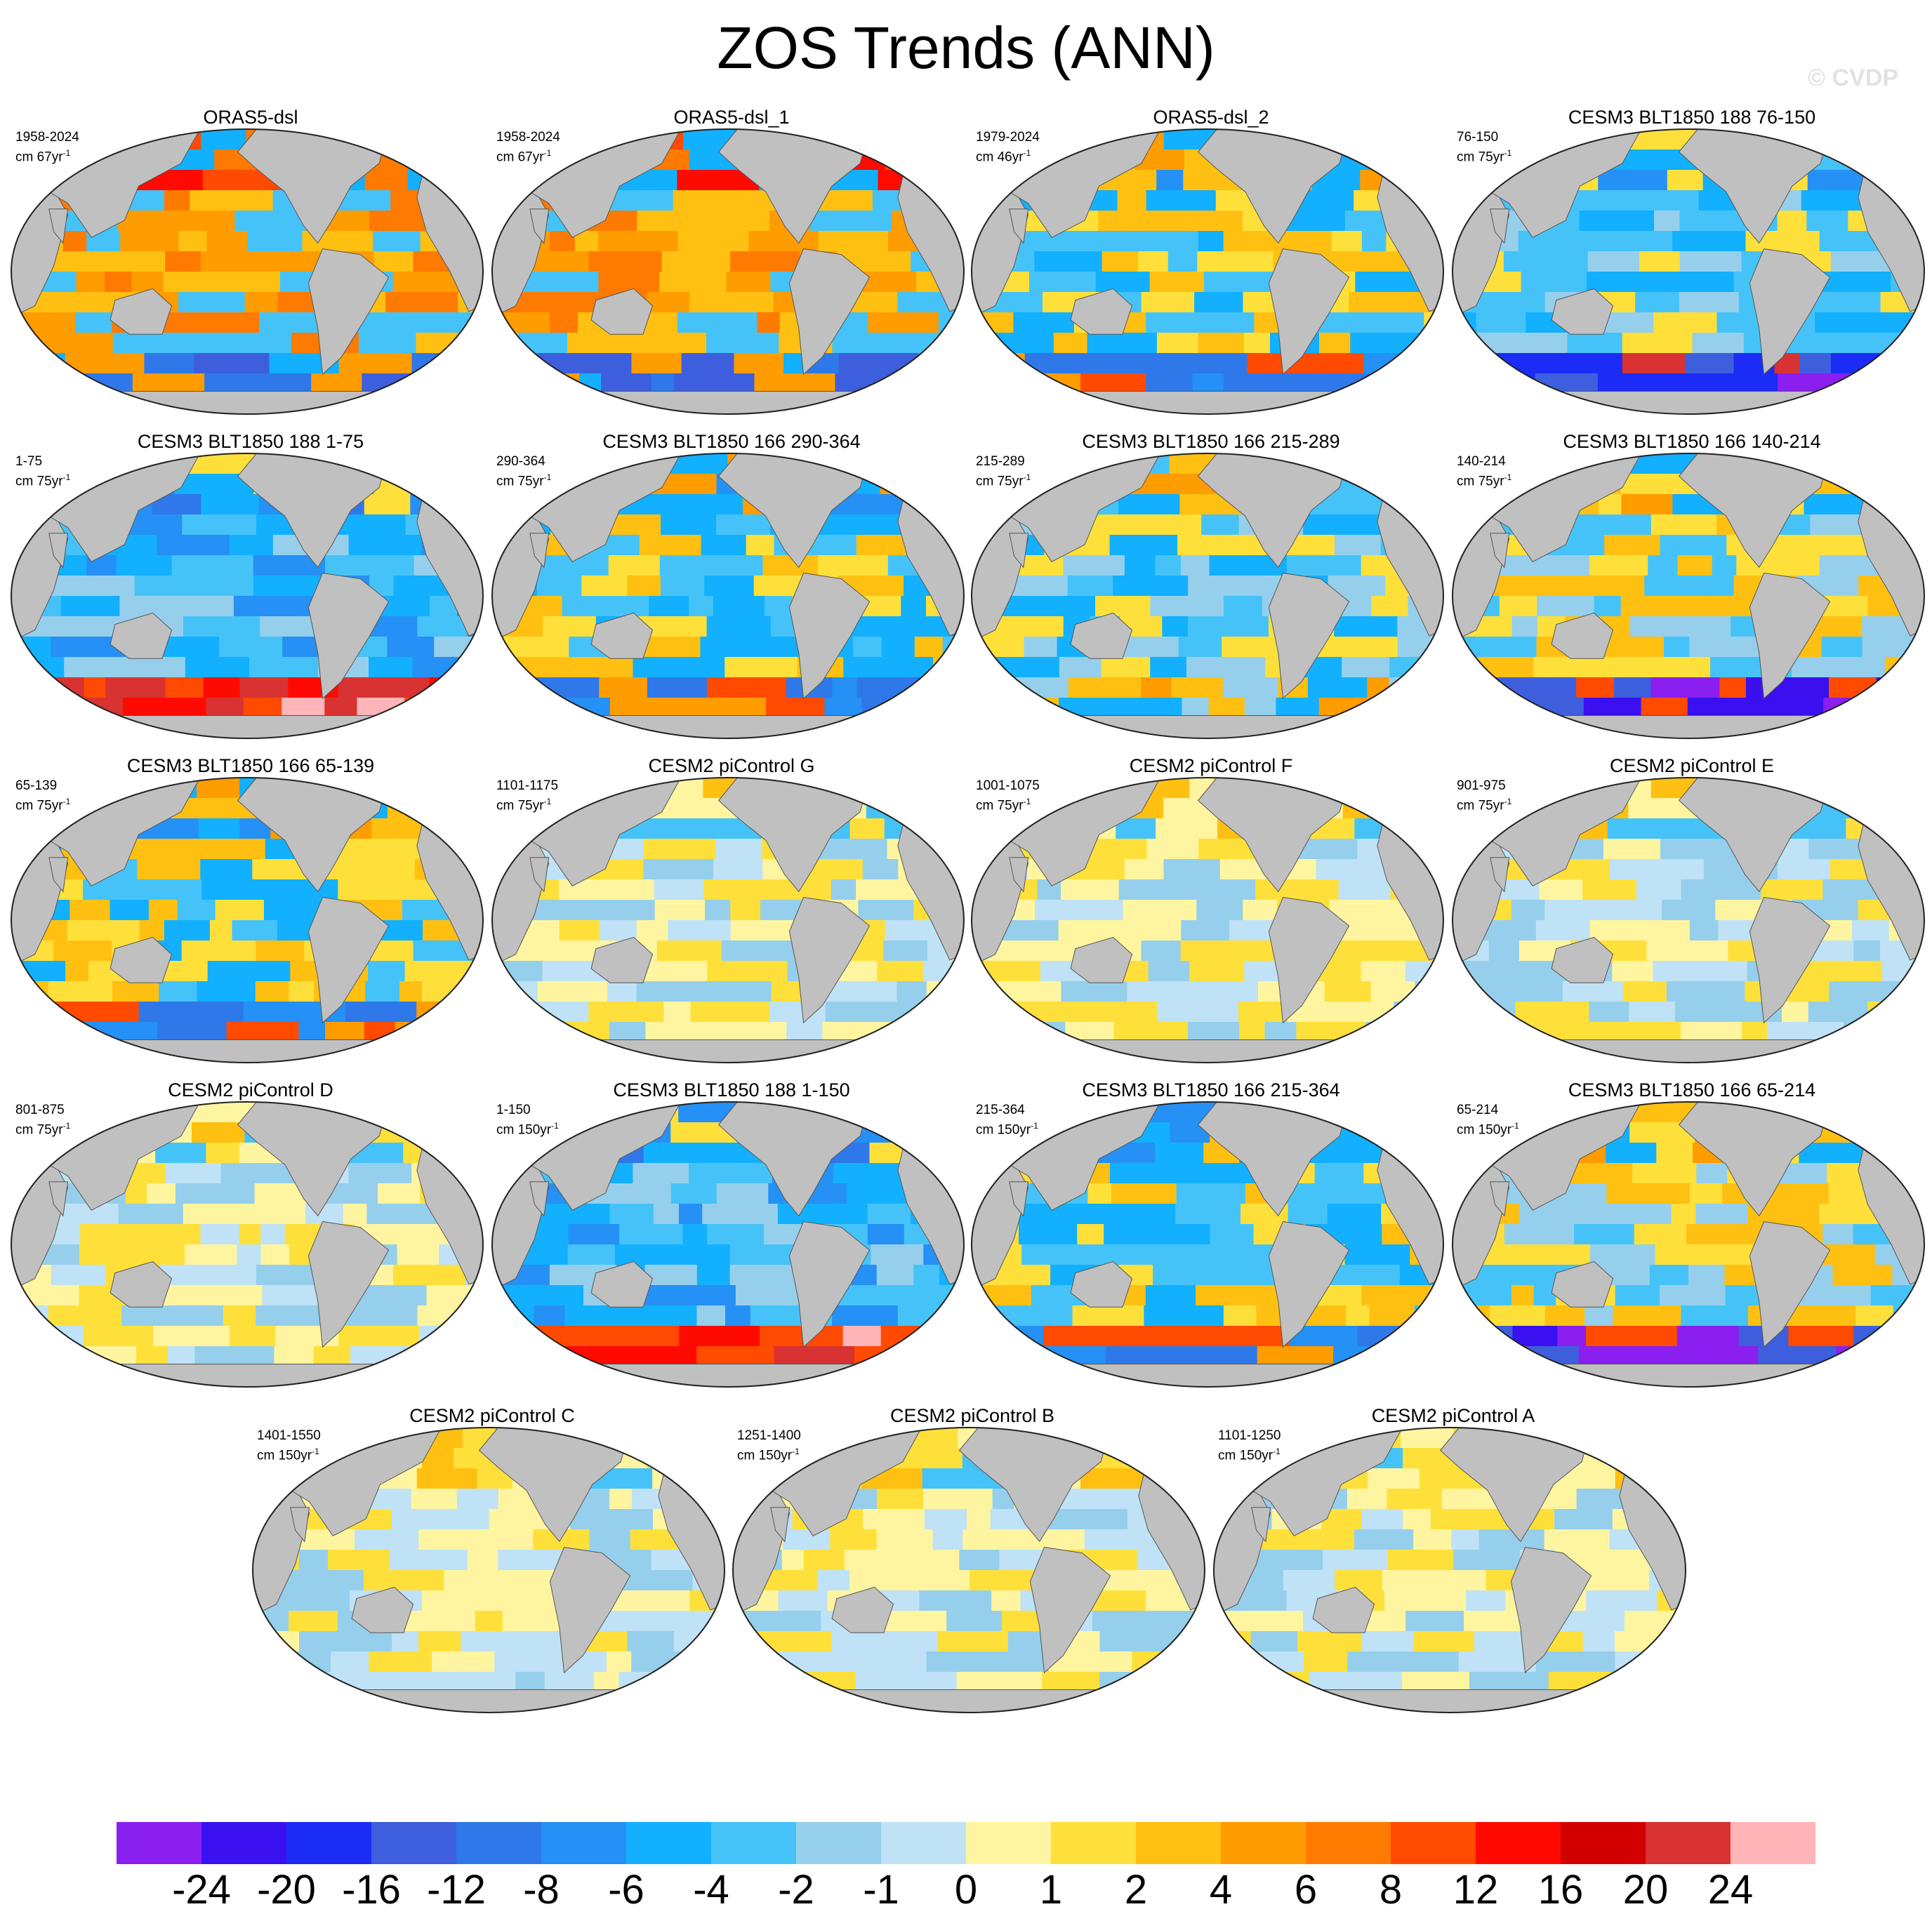  Describe the element at coordinates (1211, 766) in the screenshot. I see `panel-title: CESM2 piControl F` at that location.